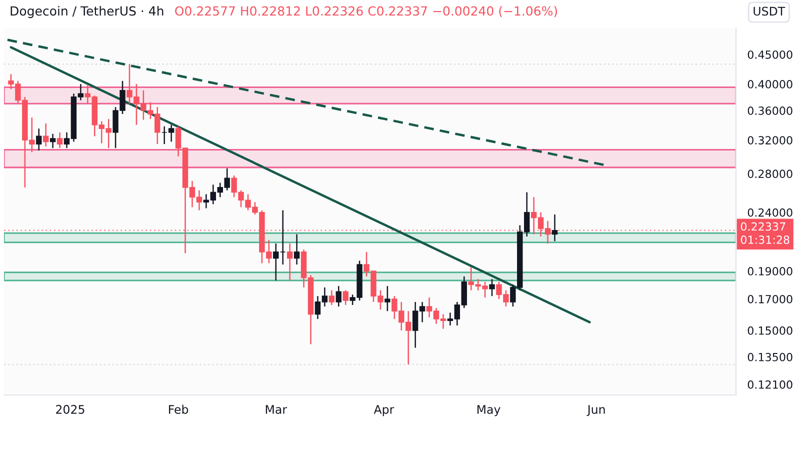 The width and height of the screenshot is (800, 450). Describe the element at coordinates (178, 409) in the screenshot. I see `x-tick-label: Feb` at that location.